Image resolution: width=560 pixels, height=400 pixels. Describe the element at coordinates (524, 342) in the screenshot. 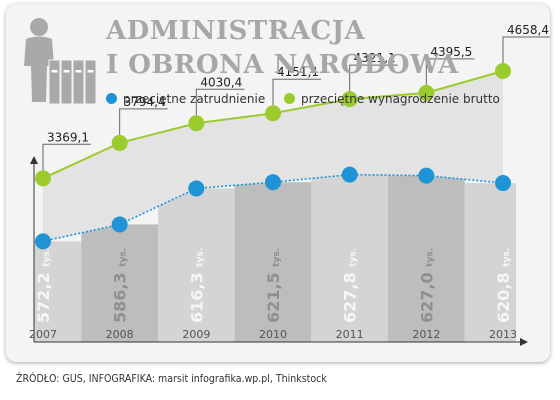

I see `x-axis-arrow` at that location.